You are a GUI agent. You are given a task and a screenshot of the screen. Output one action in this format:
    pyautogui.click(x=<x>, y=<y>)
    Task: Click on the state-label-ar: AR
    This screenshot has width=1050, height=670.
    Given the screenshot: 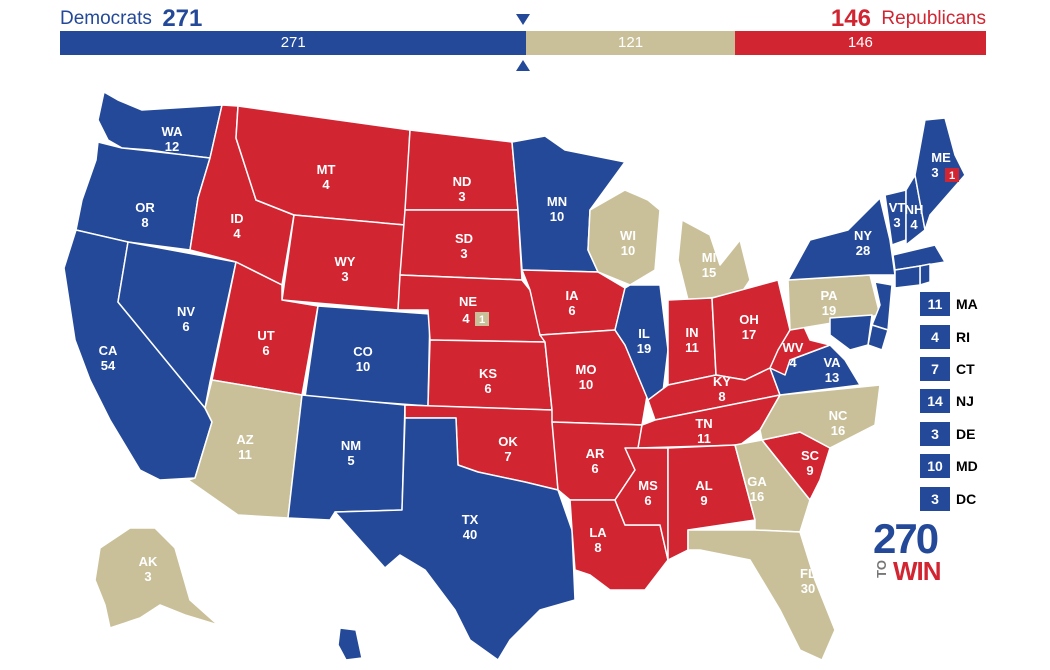 What is the action you would take?
    pyautogui.click(x=595, y=453)
    